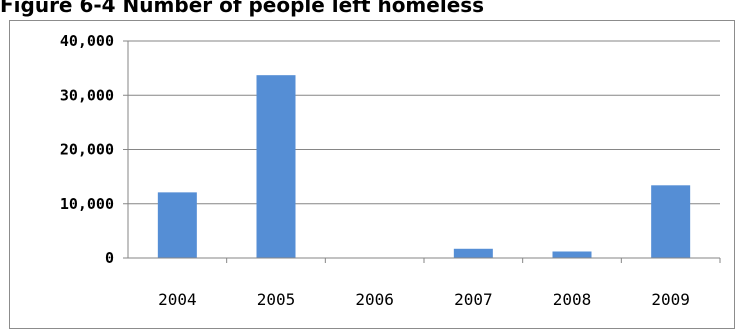 Image resolution: width=741 pixels, height=335 pixels. I want to click on x-tick-label-2005: 2005, so click(276, 299).